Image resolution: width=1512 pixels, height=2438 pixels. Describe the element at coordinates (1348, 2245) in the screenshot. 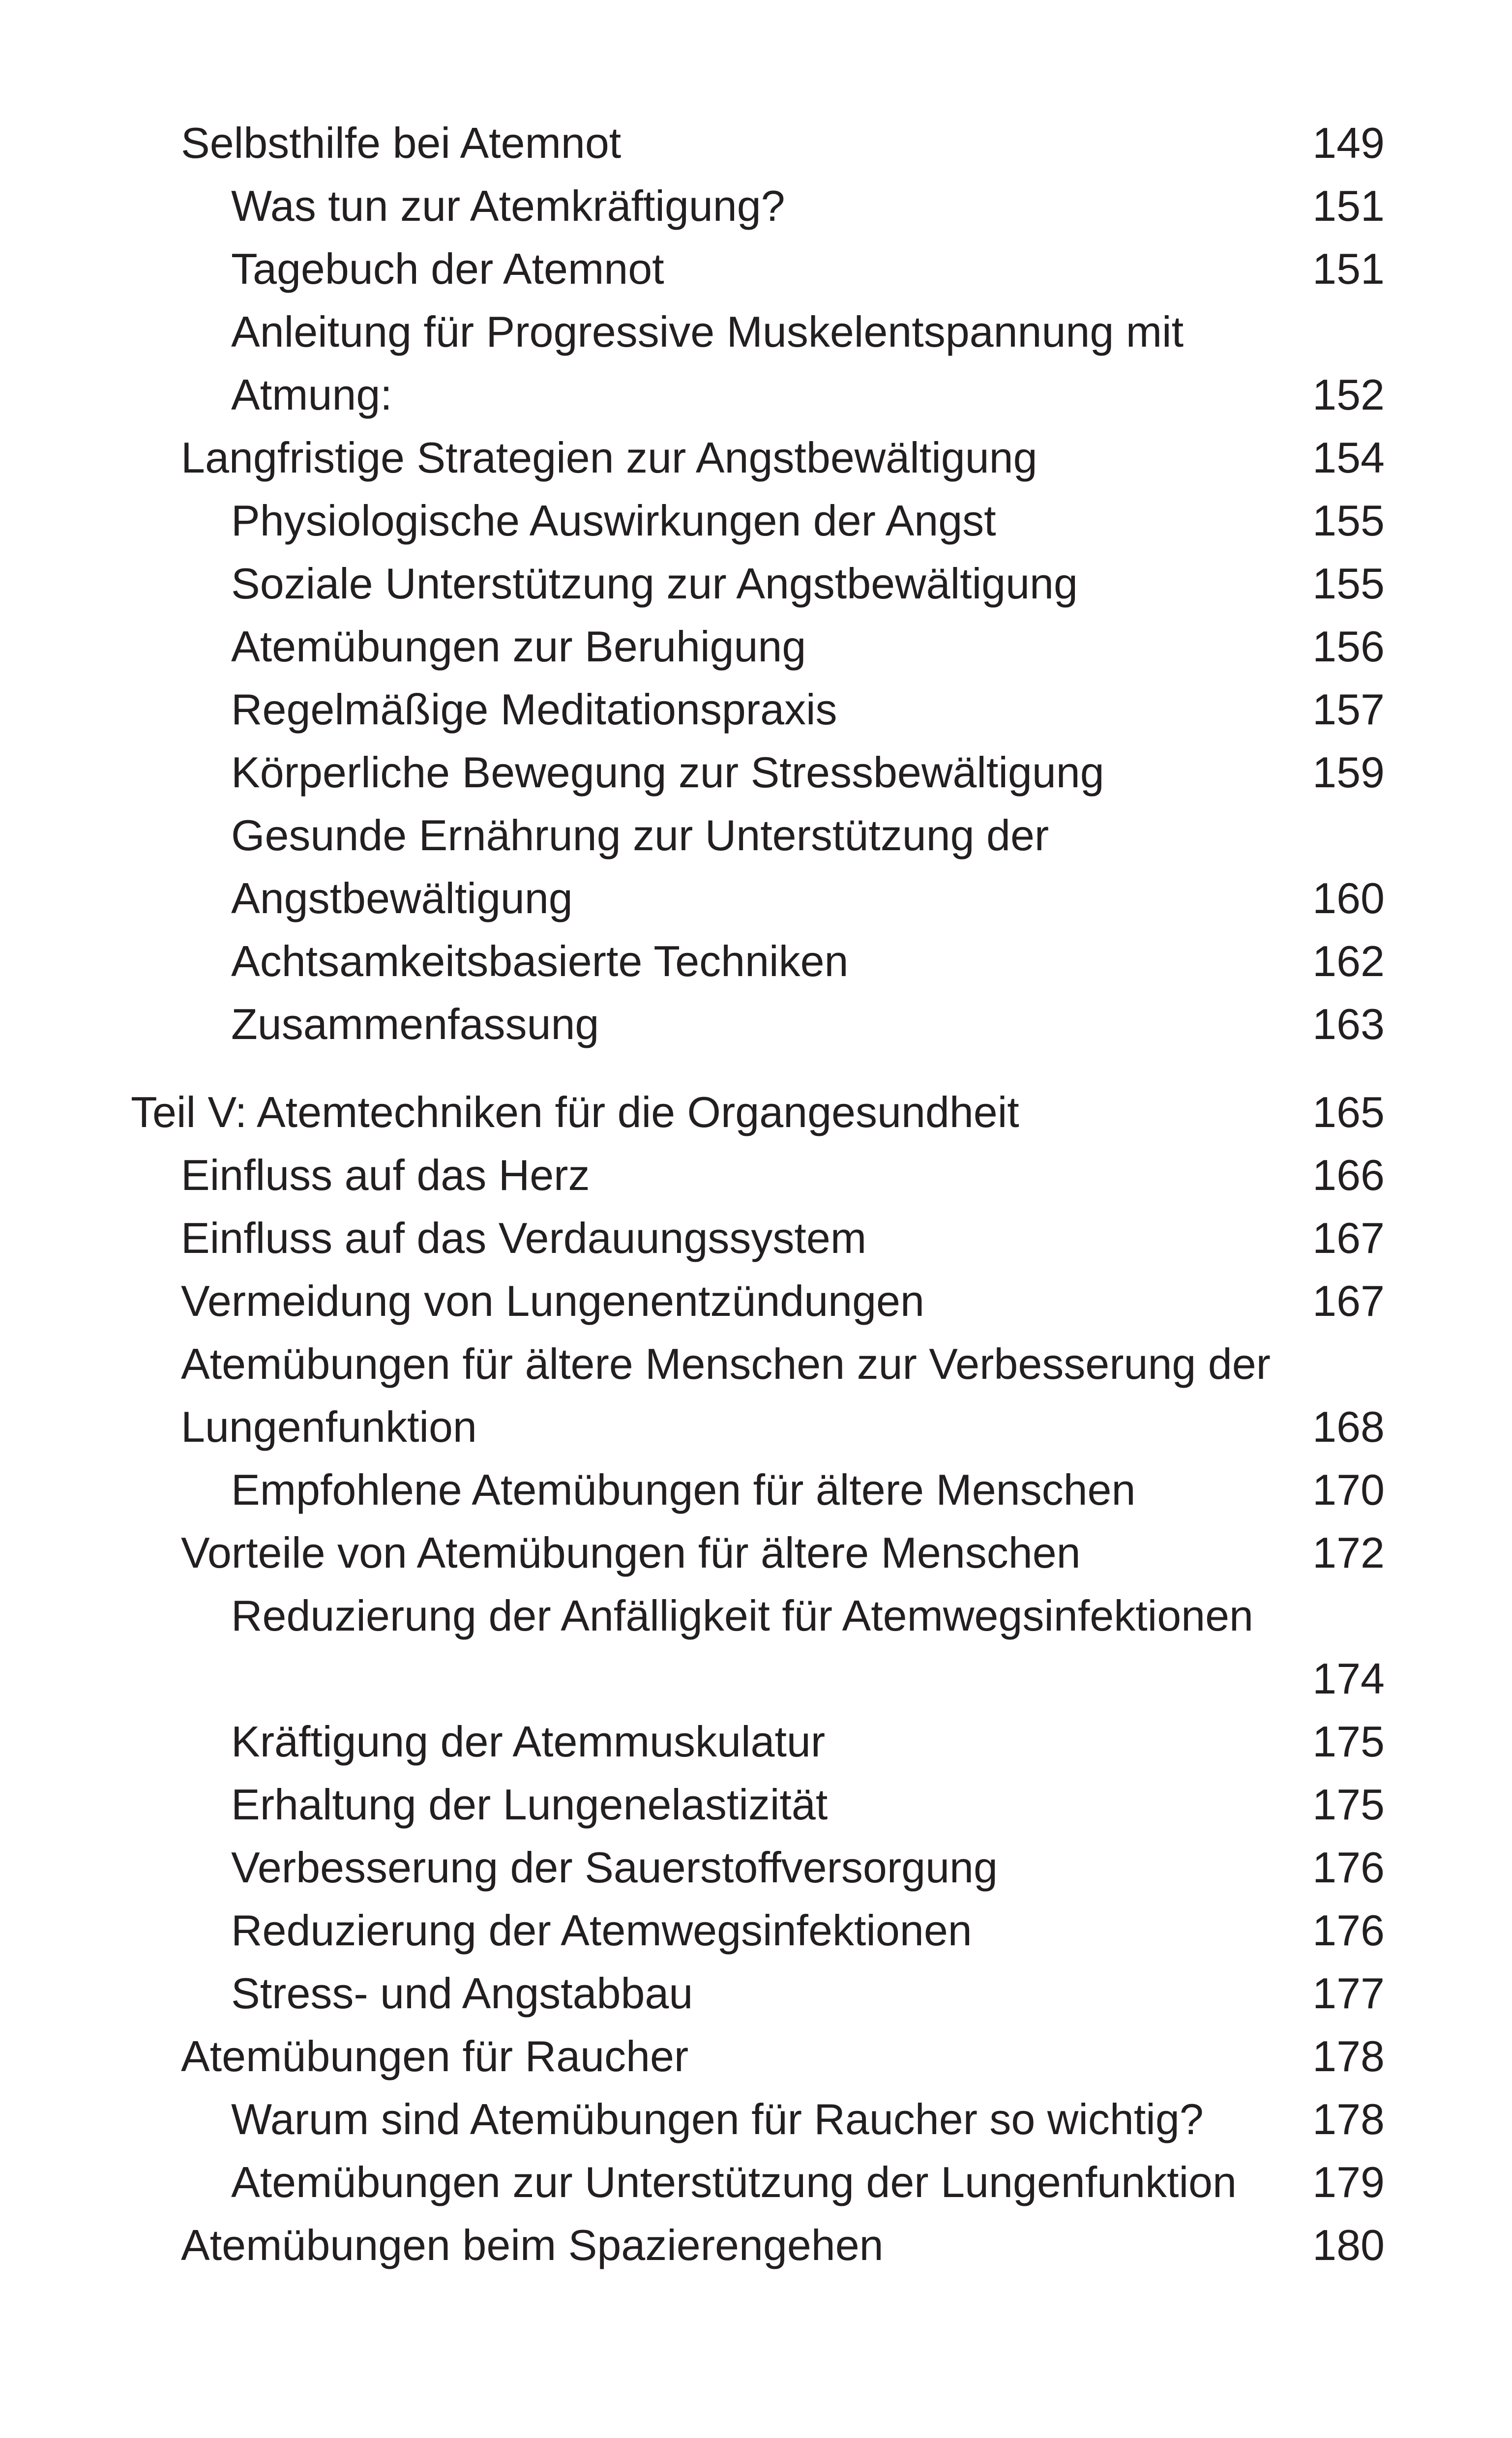

I see `toc-entry-page: 180` at that location.